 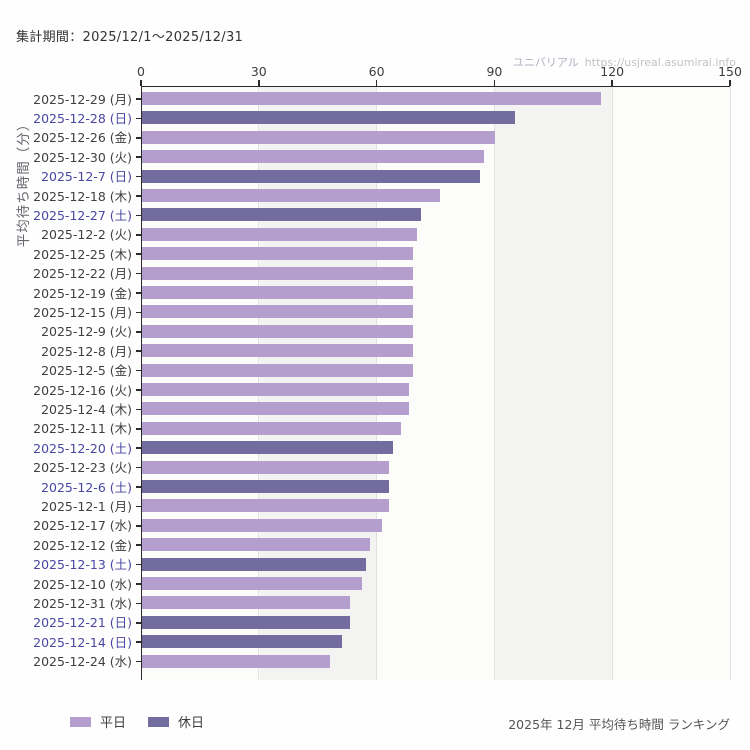 What do you see at coordinates (82, 662) in the screenshot?
I see `y-axis-date-label: 2025-12-24 (水)` at bounding box center [82, 662].